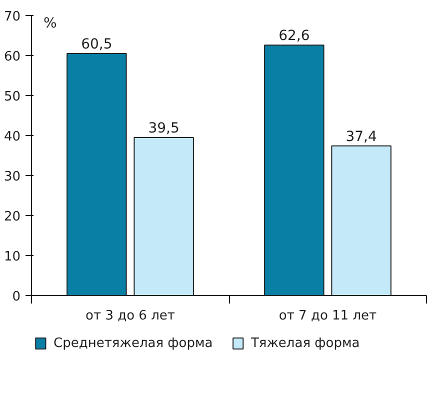  What do you see at coordinates (96, 44) in the screenshot?
I see `data-label: 60,5` at bounding box center [96, 44].